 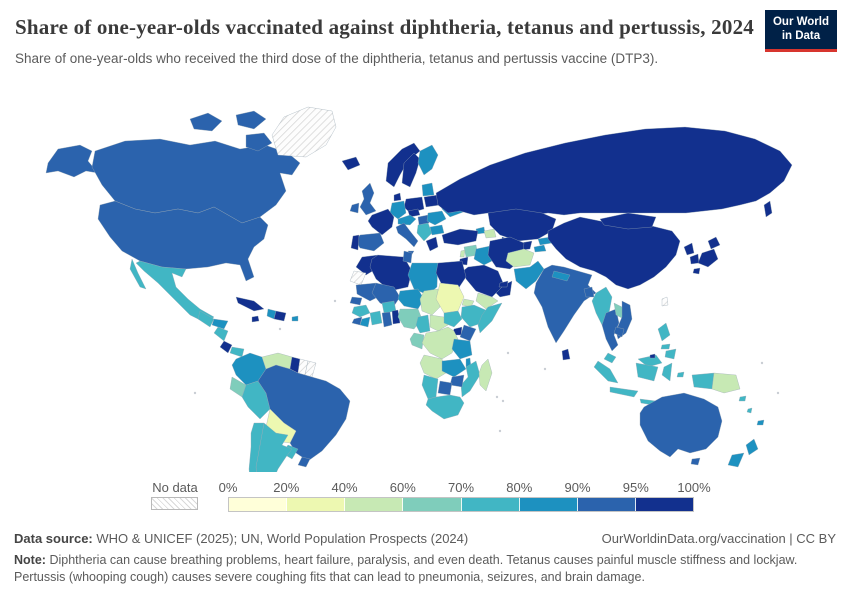 I want to click on map-region-russia, so click(x=614, y=171).